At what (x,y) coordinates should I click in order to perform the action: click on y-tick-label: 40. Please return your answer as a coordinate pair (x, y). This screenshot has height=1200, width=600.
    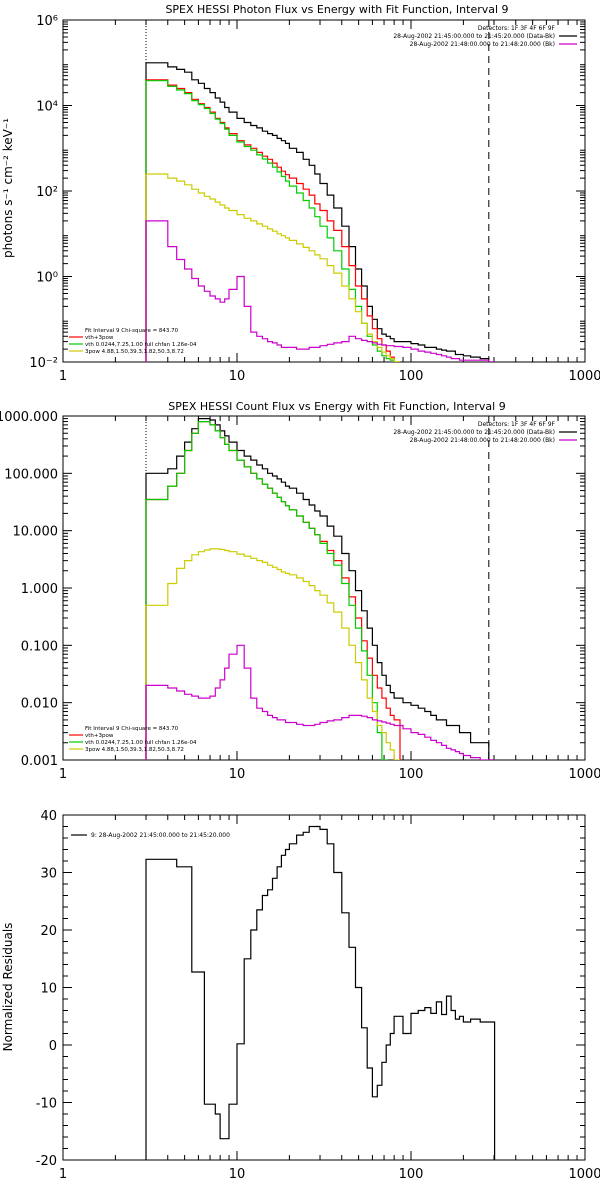
    Looking at the image, I should click on (48, 816).